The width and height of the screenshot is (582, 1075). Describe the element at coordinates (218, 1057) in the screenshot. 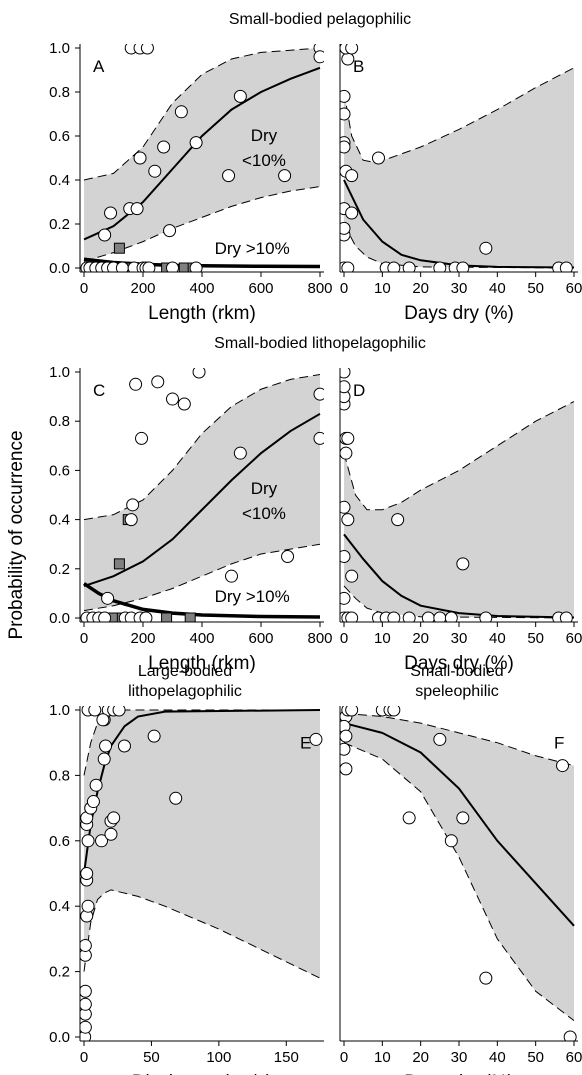

I see `x-tick-label: 100` at that location.